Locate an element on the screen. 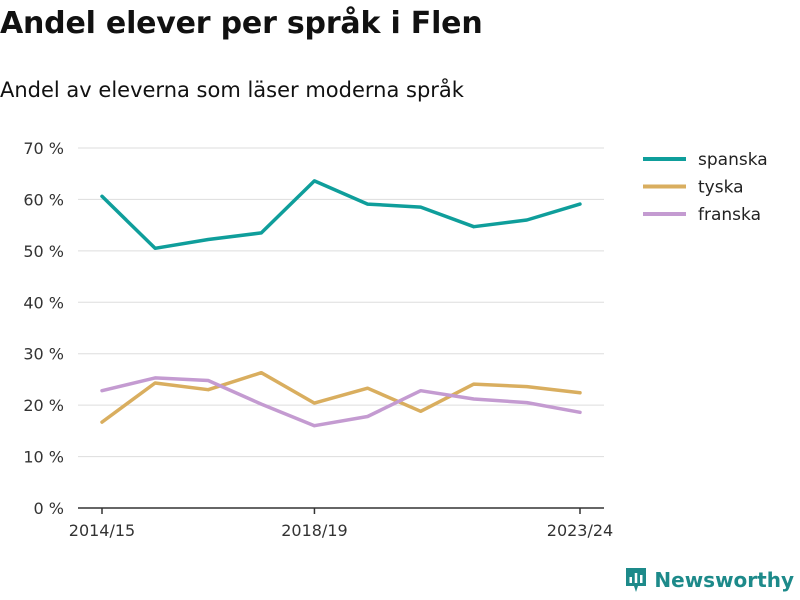 Image resolution: width=800 pixels, height=600 pixels. y-axis-tick-labels: 0 % 10 % 20 % 30 % 40 % 50 % 60 % 70 % is located at coordinates (43, 328).